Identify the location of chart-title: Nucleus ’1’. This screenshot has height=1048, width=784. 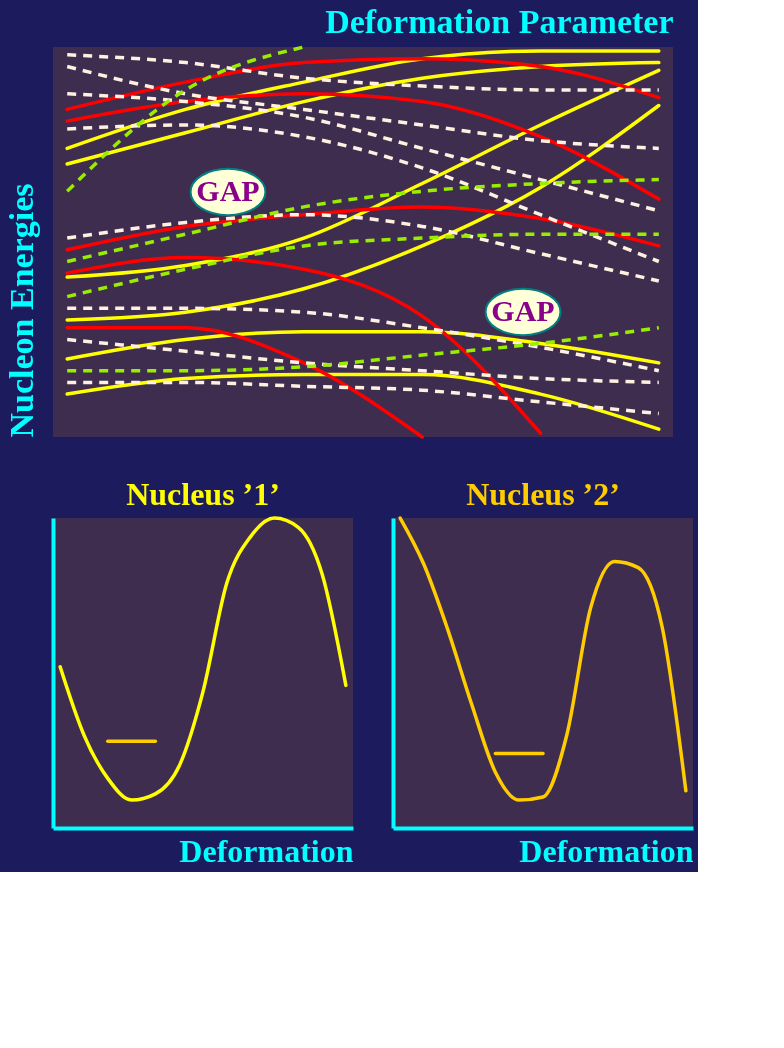
(203, 494).